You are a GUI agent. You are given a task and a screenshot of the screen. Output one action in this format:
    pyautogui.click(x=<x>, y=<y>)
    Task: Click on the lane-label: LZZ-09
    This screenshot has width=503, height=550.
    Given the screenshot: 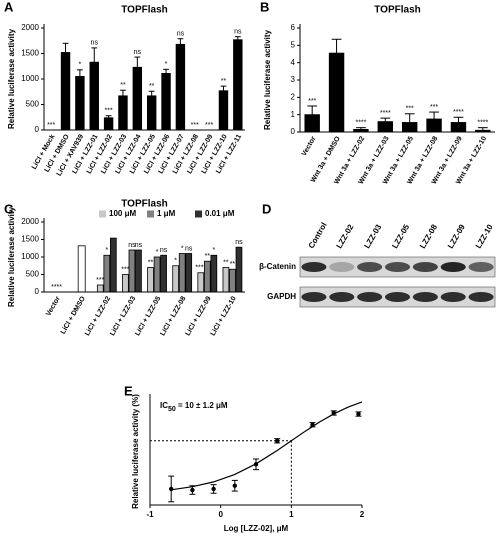 What is the action you would take?
    pyautogui.click(x=456, y=236)
    